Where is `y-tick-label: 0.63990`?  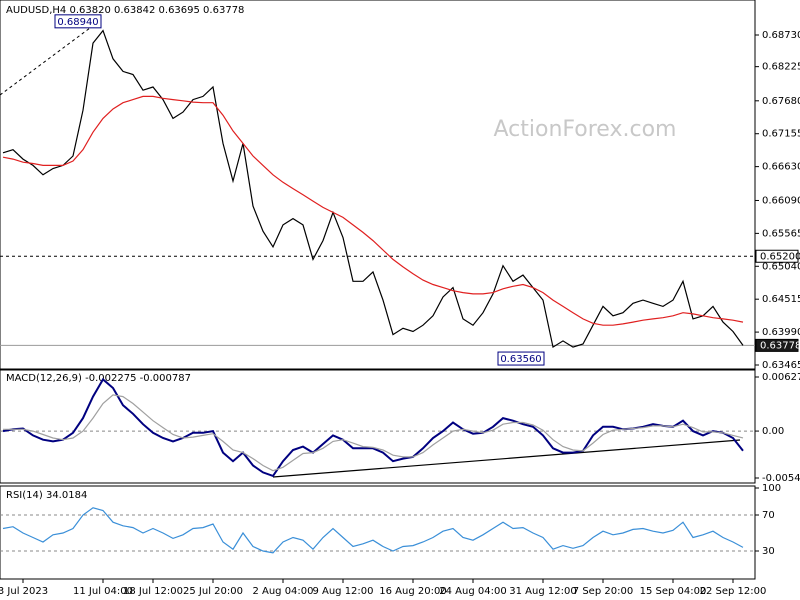 y-tick-label: 0.63990 is located at coordinates (781, 332).